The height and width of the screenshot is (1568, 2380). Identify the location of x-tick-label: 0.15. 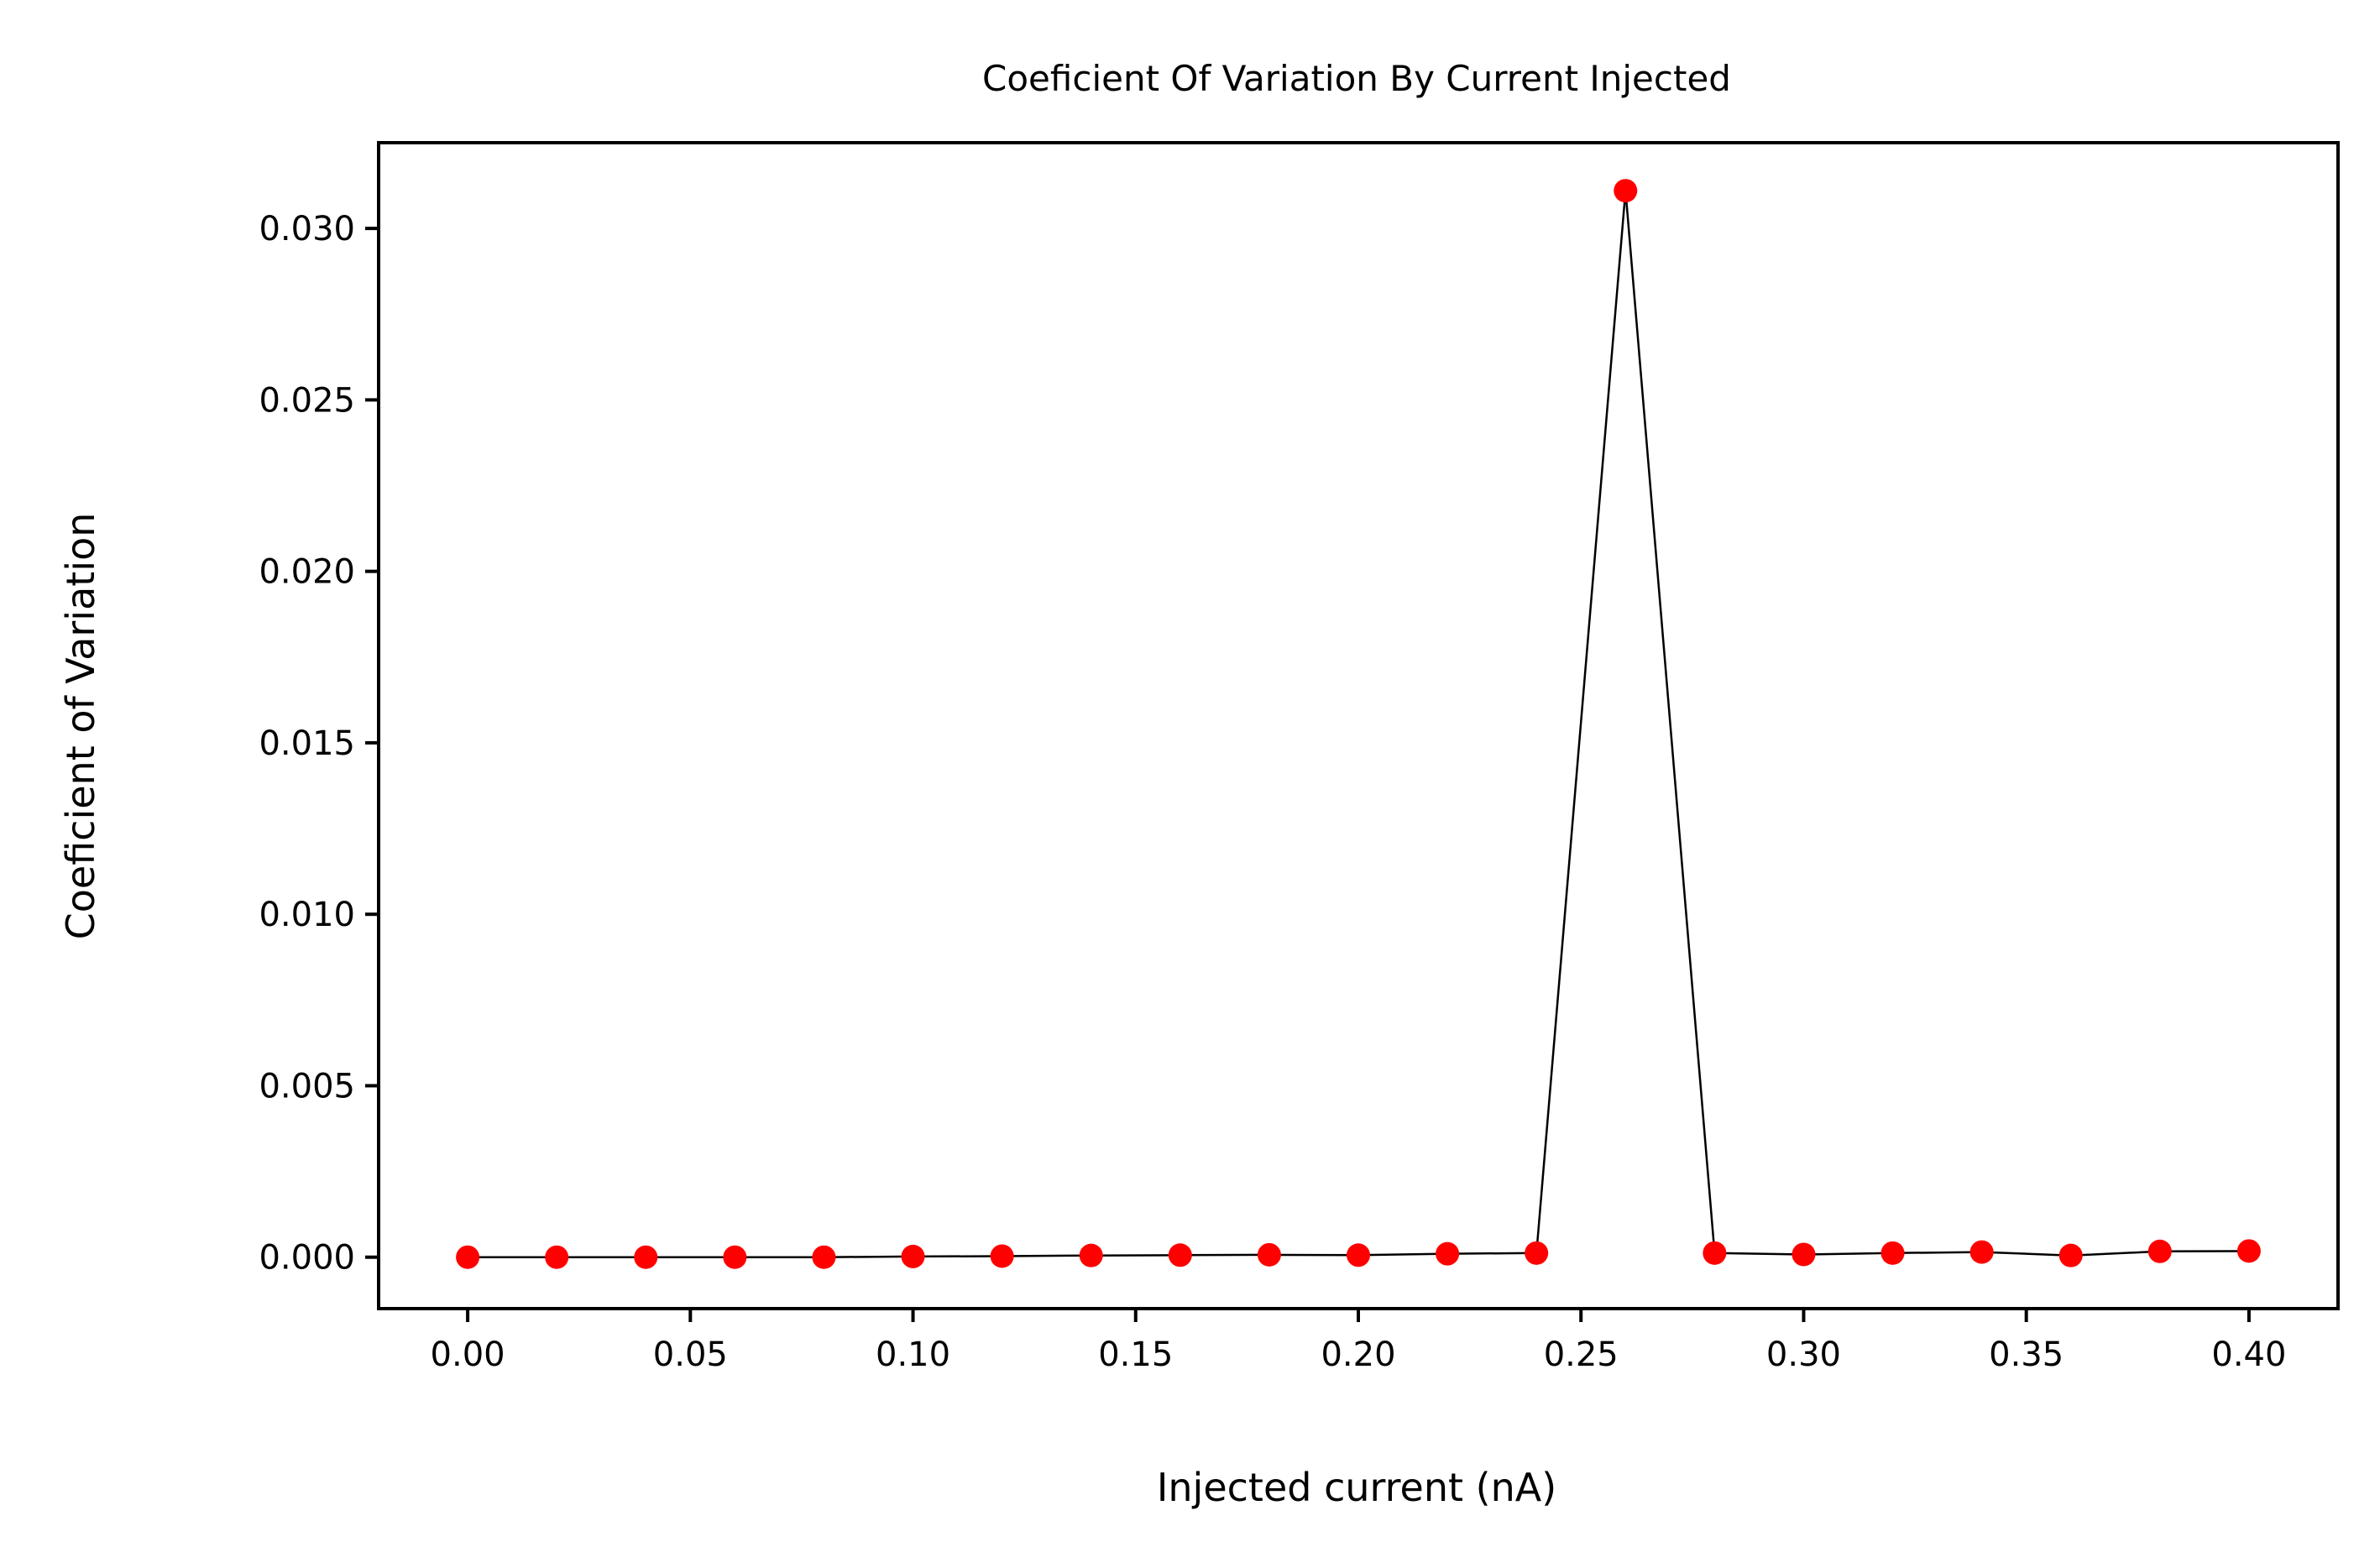
(1135, 1354).